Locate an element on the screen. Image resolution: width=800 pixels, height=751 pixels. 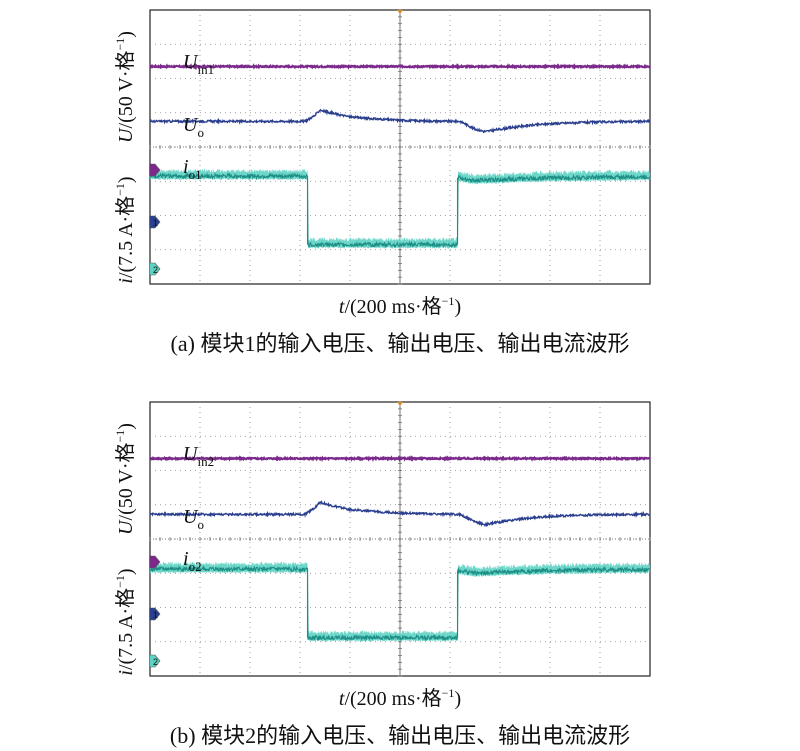
trace-label-3: io2 is located at coordinates (192, 561).